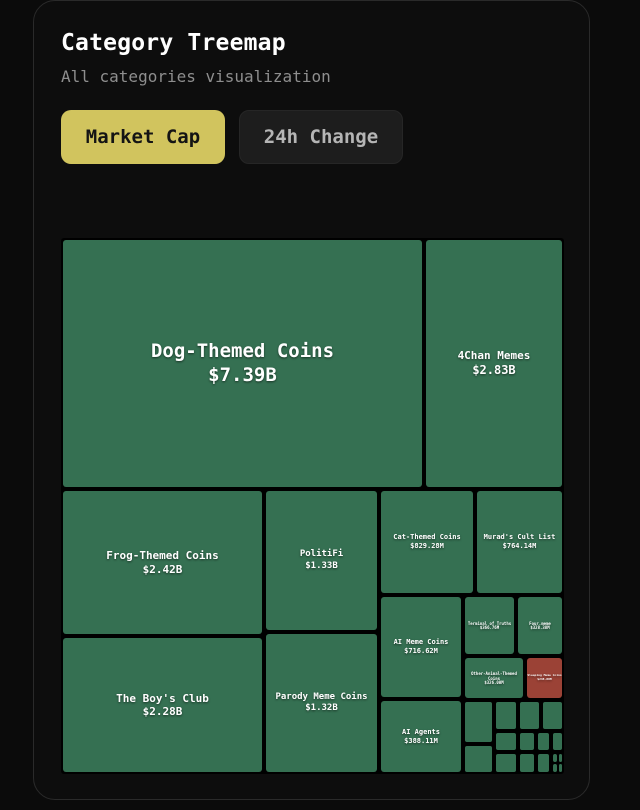 The image size is (640, 810). What do you see at coordinates (494, 370) in the screenshot?
I see `tile-value: $2.83B` at bounding box center [494, 370].